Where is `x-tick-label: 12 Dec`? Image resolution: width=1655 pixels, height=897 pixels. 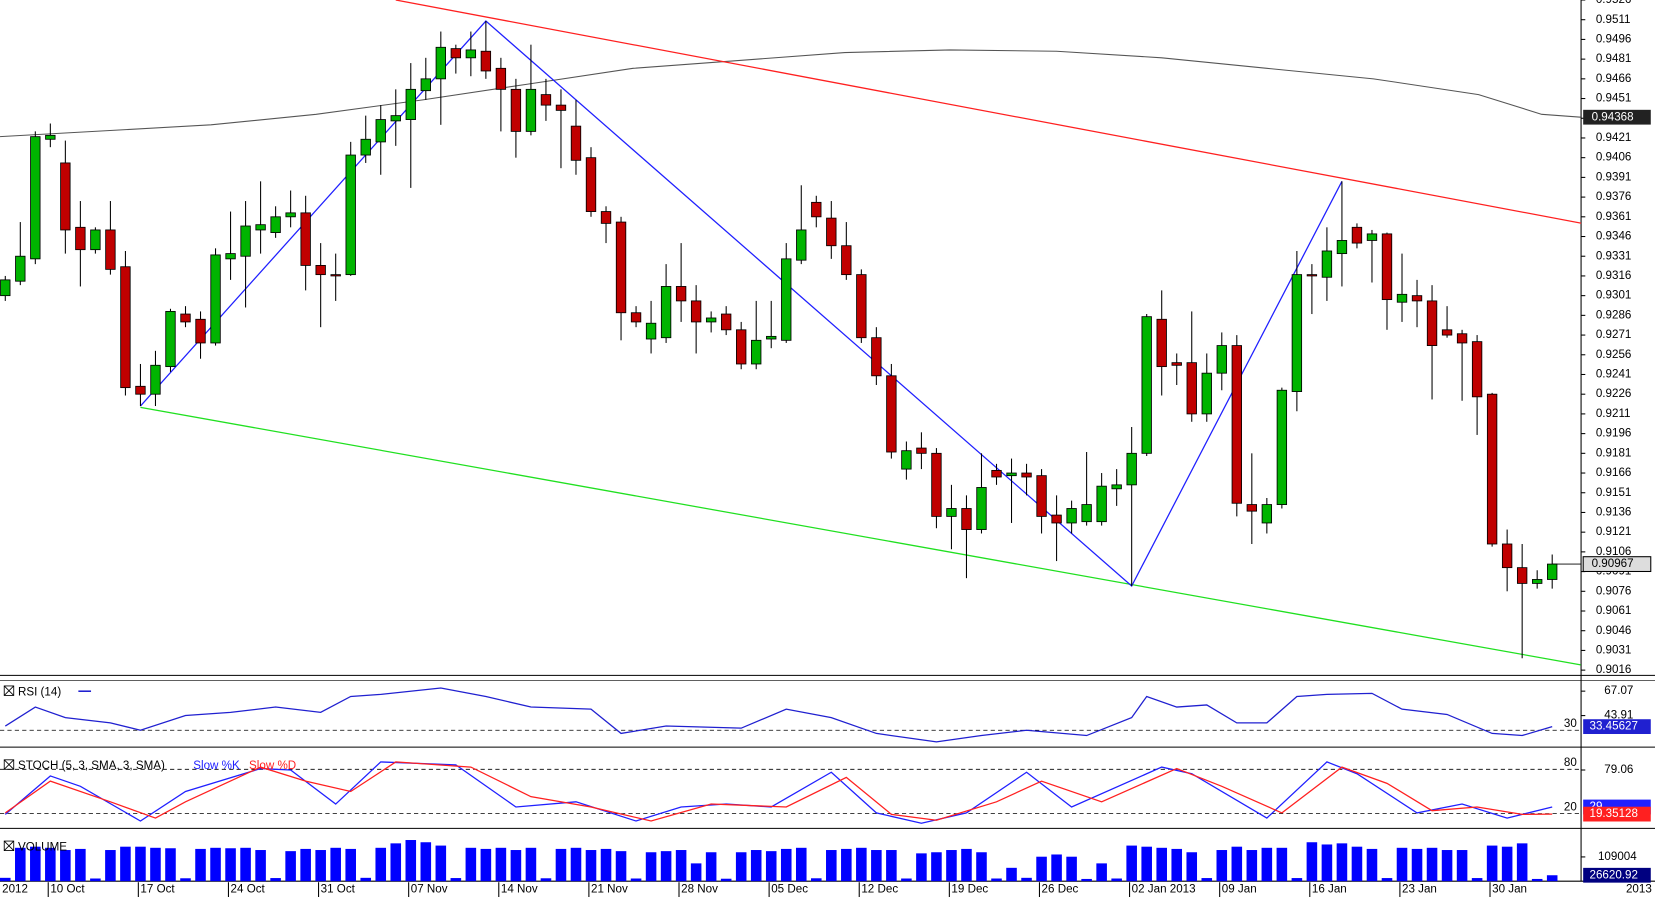 x-tick-label: 12 Dec is located at coordinates (879, 889).